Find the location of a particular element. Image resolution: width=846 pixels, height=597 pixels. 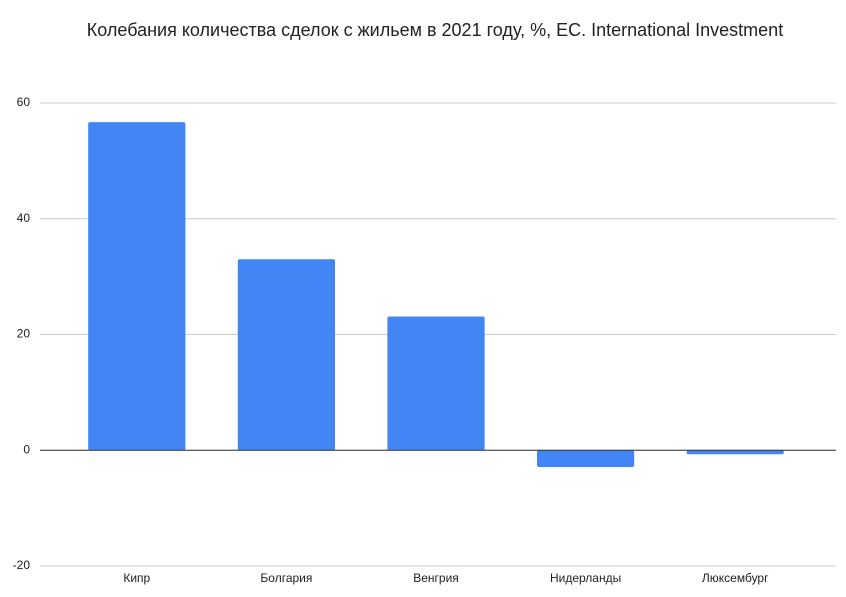

y-tick-label: 40 is located at coordinates (24, 218).